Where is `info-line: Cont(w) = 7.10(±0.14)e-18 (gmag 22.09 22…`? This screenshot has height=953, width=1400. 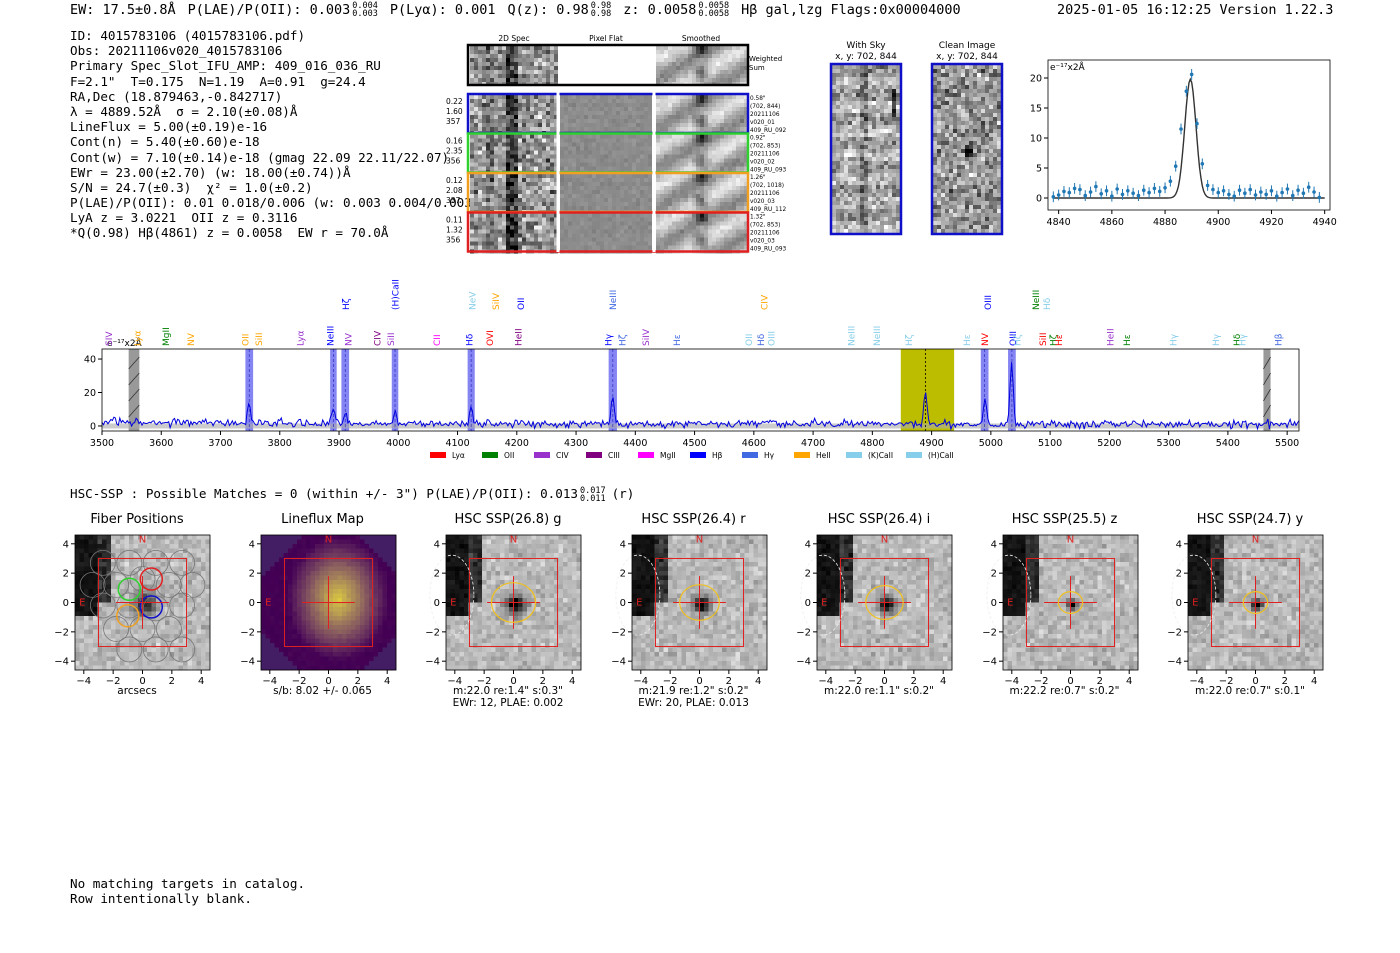
info-line: Cont(w) = 7.10(±0.14)e-18 (gmag 22.09 22… is located at coordinates (260, 157).